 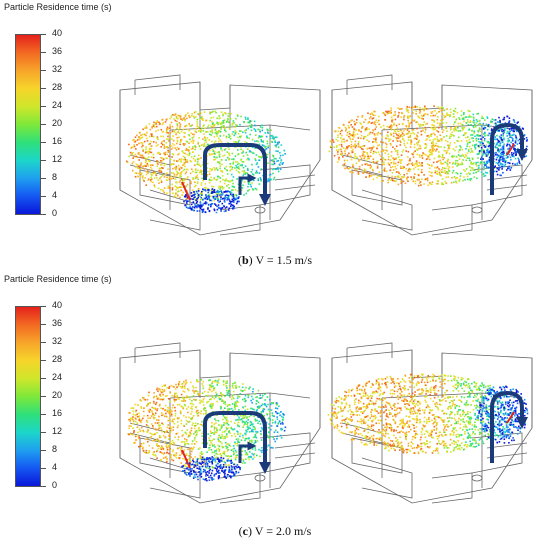 I want to click on caption-letter: c, so click(x=245, y=531).